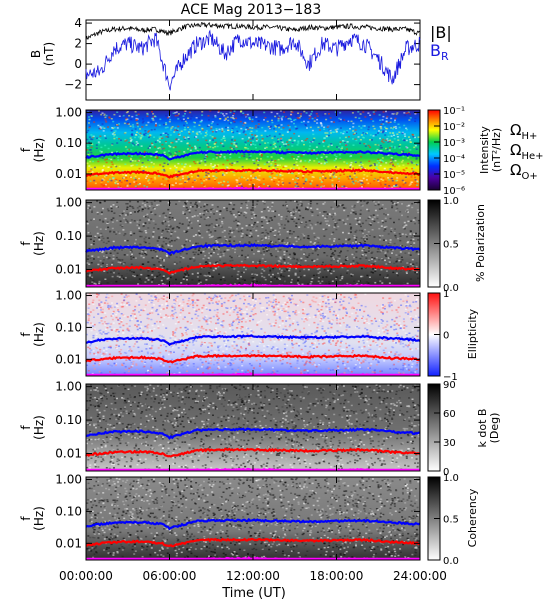  I want to click on y-axis-label-line: (Hz), so click(39, 150).